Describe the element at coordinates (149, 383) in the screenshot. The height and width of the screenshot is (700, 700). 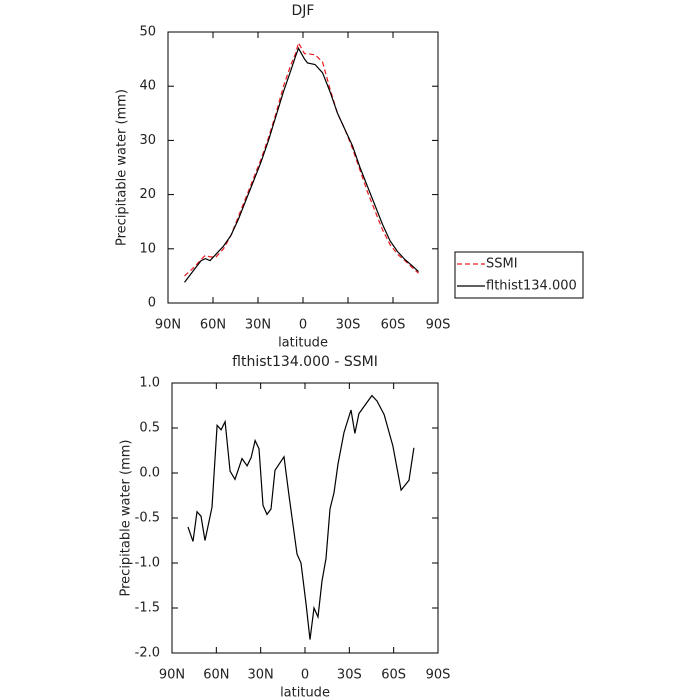
I see `y-tick-label: 1.0` at that location.